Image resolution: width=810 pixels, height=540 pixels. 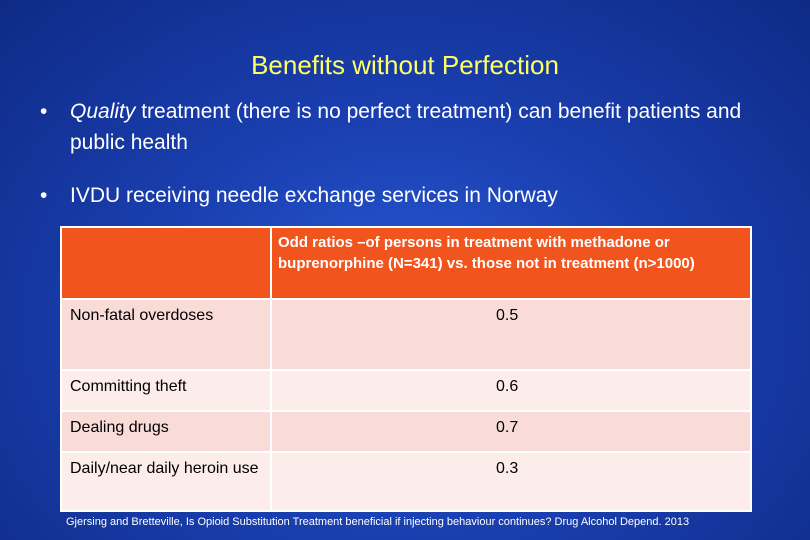 I want to click on row-value: 0.6, so click(x=511, y=390).